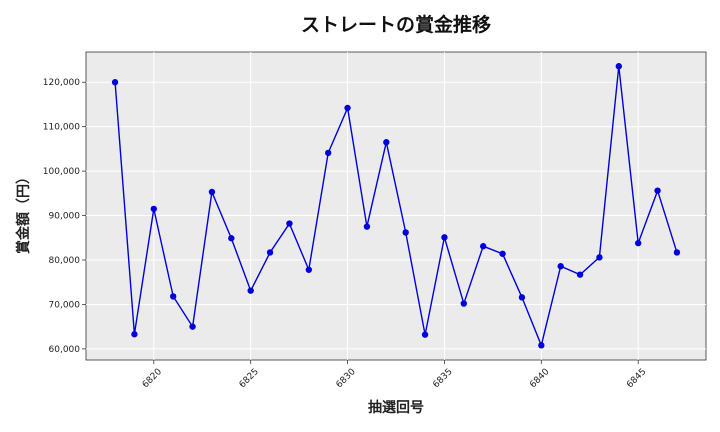 This screenshot has width=720, height=432. What do you see at coordinates (152, 378) in the screenshot?
I see `x-tick-label: 6820` at bounding box center [152, 378].